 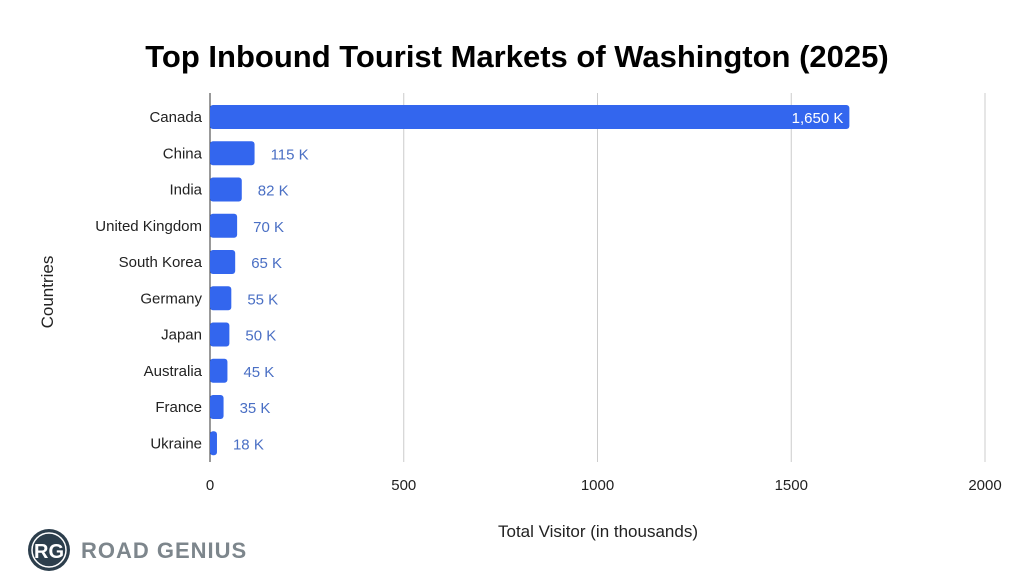 What do you see at coordinates (262, 299) in the screenshot?
I see `data-label: 55 K` at bounding box center [262, 299].